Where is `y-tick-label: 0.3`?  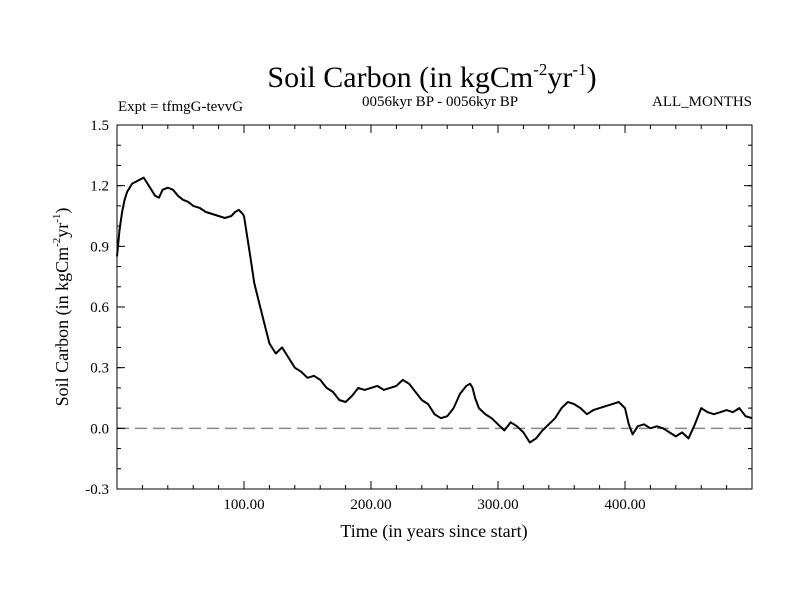 y-tick-label: 0.3 is located at coordinates (99, 369).